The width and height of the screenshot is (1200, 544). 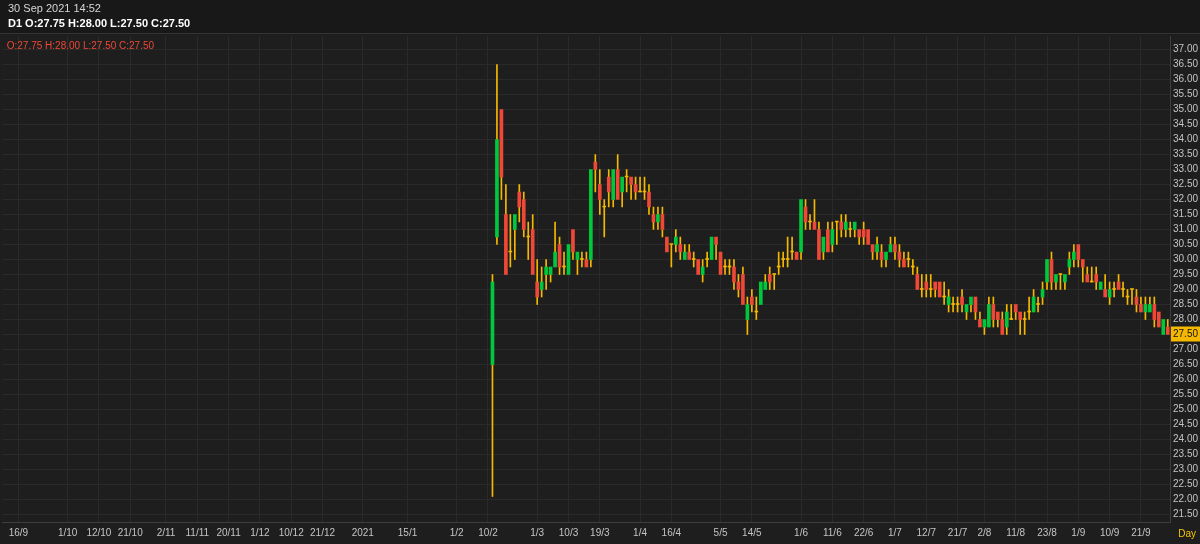 What do you see at coordinates (1186, 94) in the screenshot?
I see `y-tick-label: 35.50` at bounding box center [1186, 94].